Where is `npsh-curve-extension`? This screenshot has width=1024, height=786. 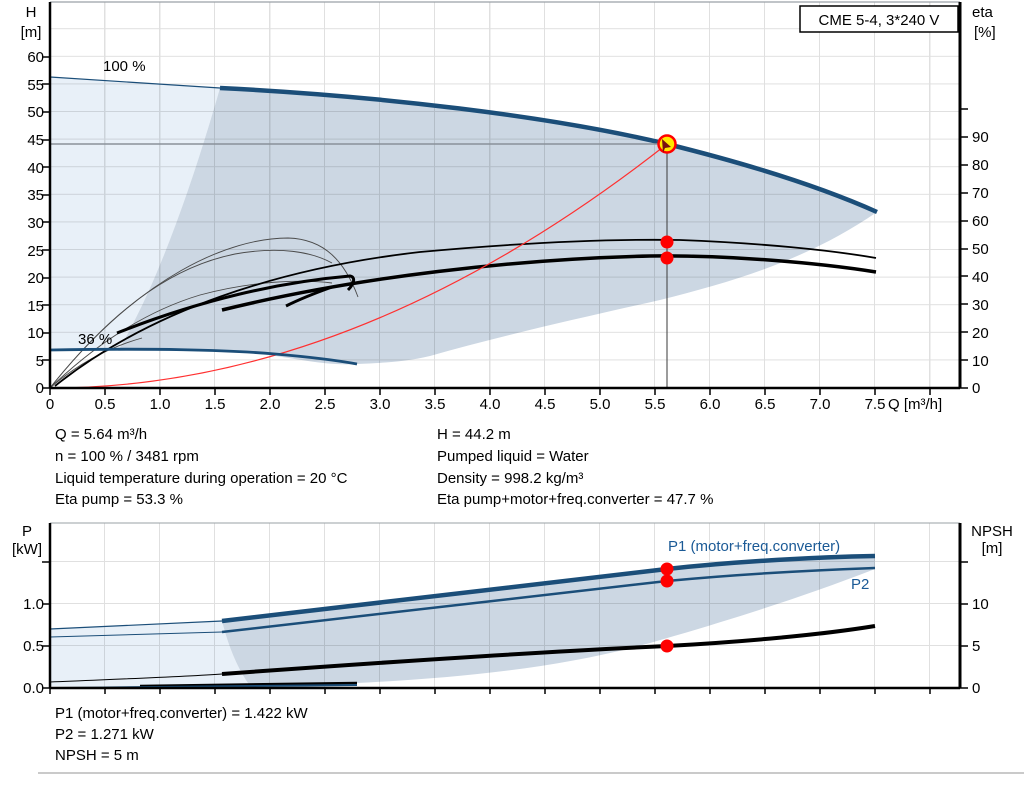 npsh-curve-extension is located at coordinates (136, 678).